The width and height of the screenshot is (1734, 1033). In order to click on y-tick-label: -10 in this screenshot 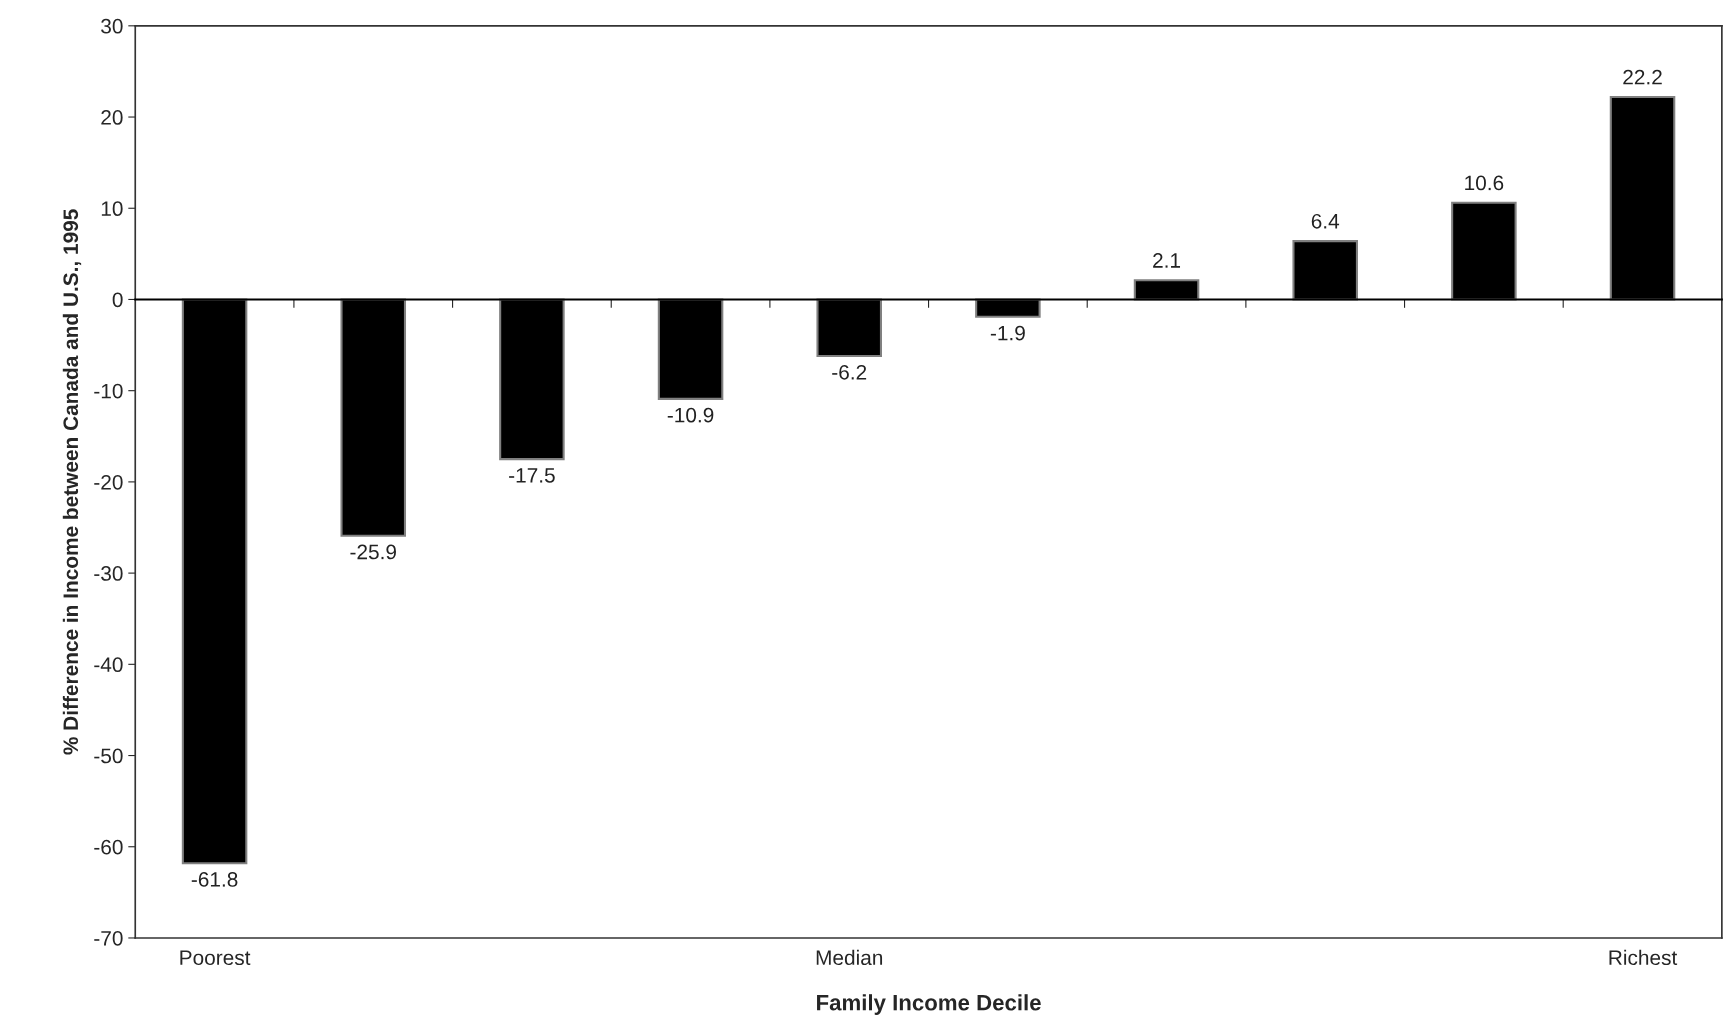, I will do `click(108, 391)`.